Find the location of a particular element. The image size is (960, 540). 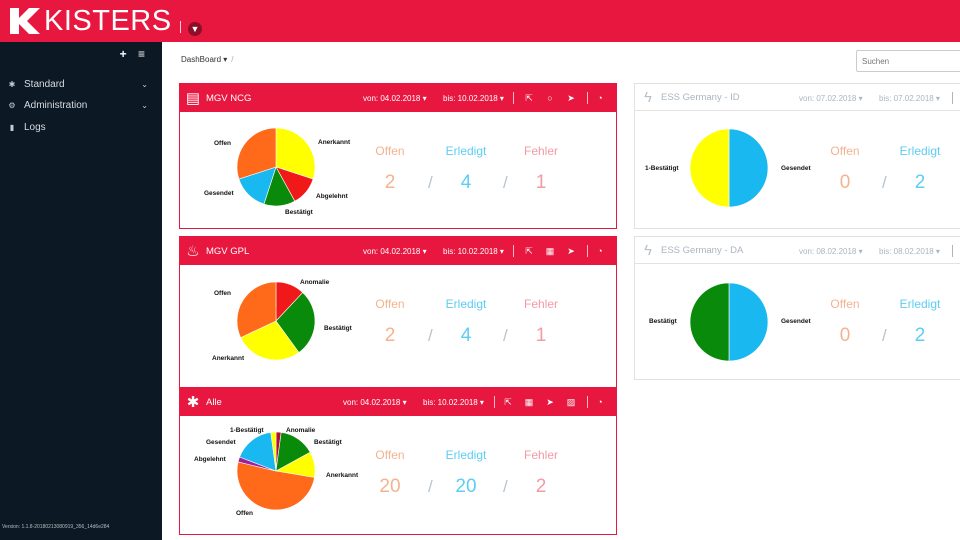

pie-label: Offen is located at coordinates (244, 513).